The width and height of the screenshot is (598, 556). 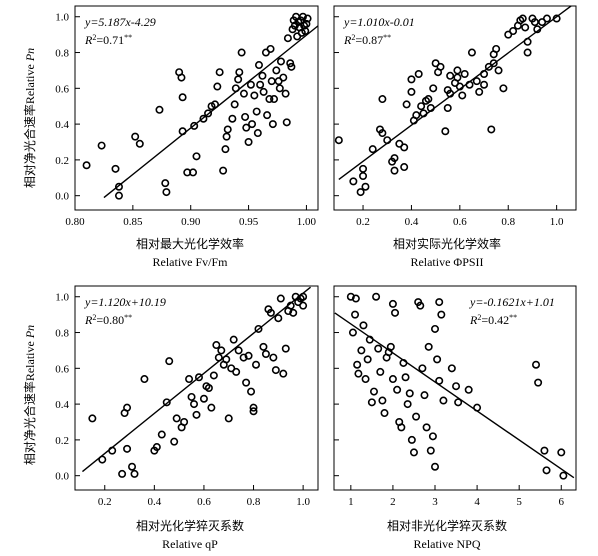 What do you see at coordinates (133, 222) in the screenshot?
I see `x-tick-label: 0.85` at bounding box center [133, 222].